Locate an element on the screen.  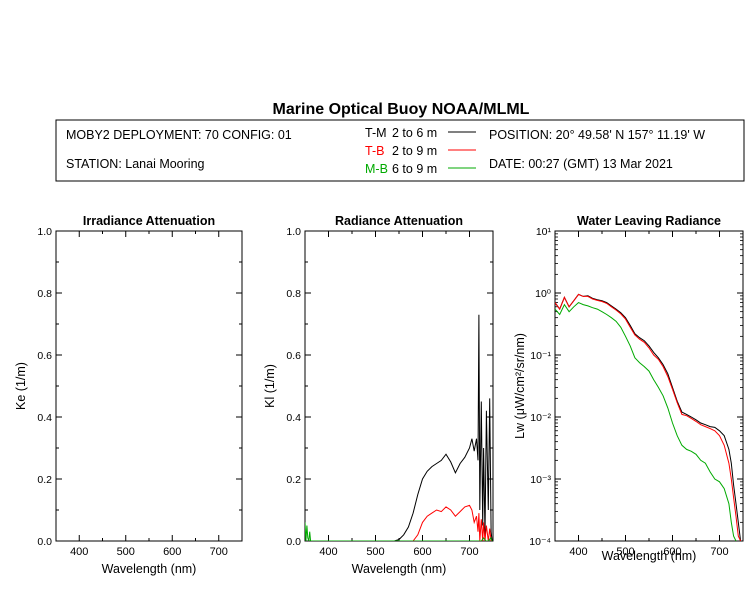
y-tick-label: 10⁰ is located at coordinates (543, 294).